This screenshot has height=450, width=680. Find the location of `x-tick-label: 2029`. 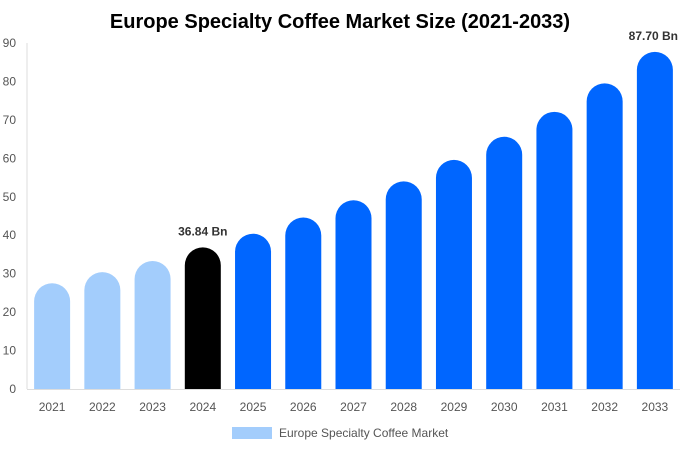

x-tick-label: 2029 is located at coordinates (454, 407).